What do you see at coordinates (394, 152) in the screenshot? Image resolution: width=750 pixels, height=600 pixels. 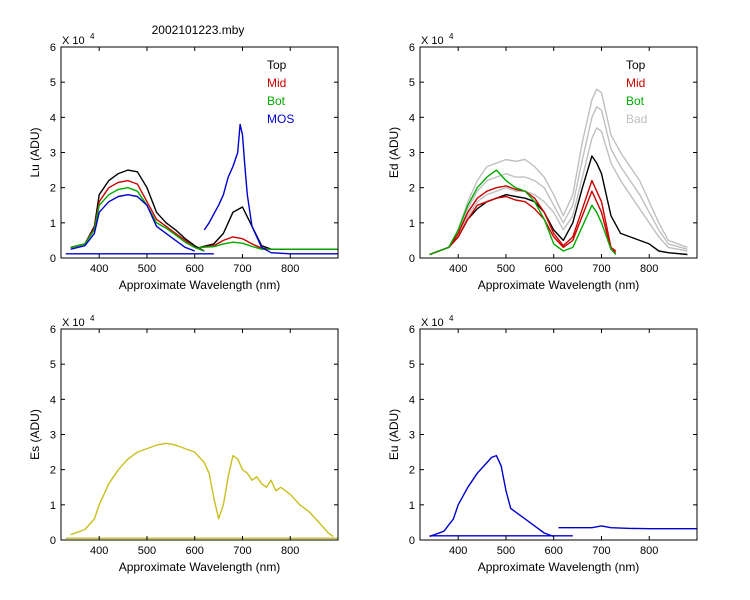 I see `y-axis-label: Ed (ADU)` at bounding box center [394, 152].